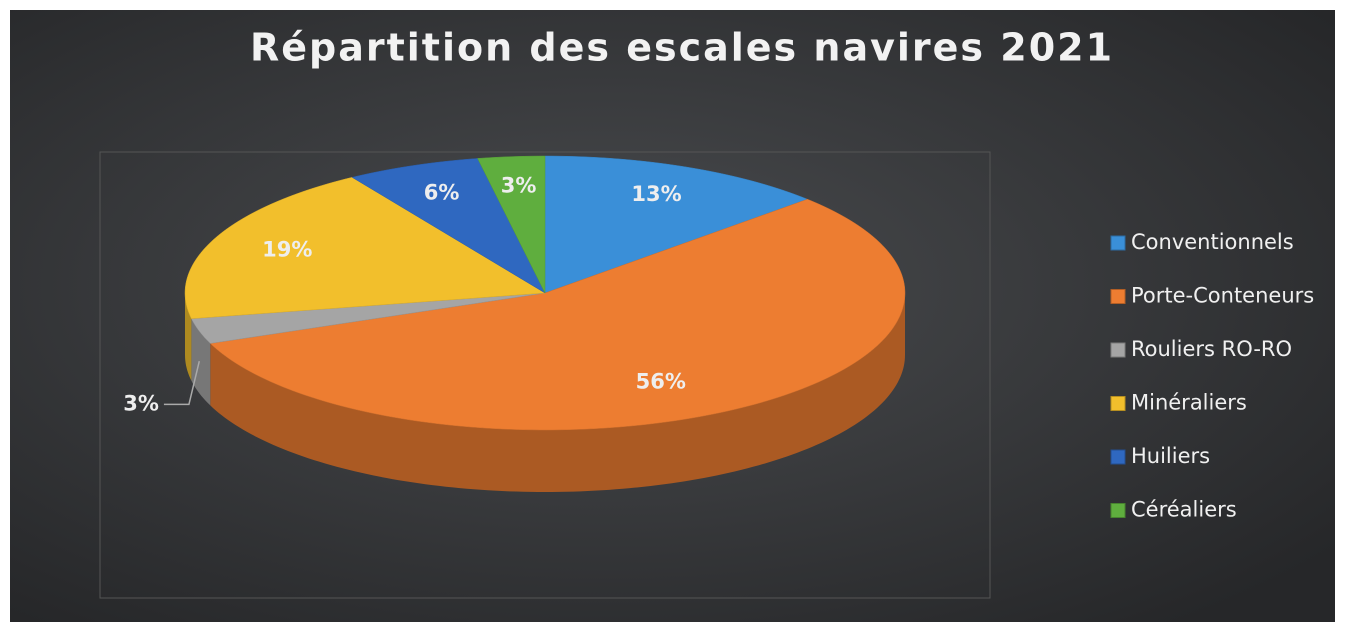 The width and height of the screenshot is (1345, 622). Describe the element at coordinates (1189, 403) in the screenshot. I see `legend-label: Minéraliers` at that location.